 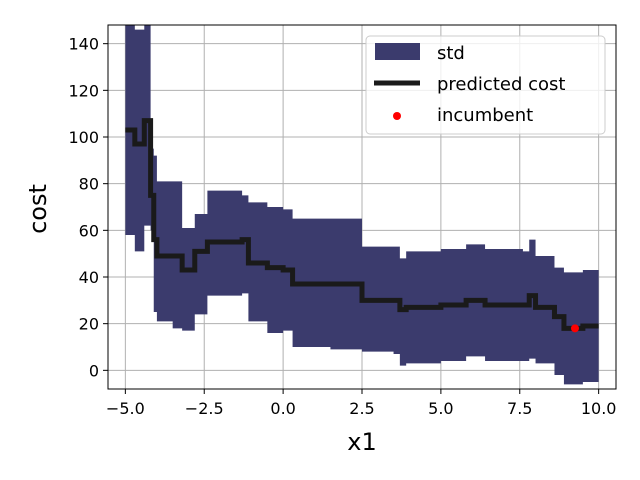 What do you see at coordinates (89, 230) in the screenshot?
I see `y-tick-label: 60` at bounding box center [89, 230].